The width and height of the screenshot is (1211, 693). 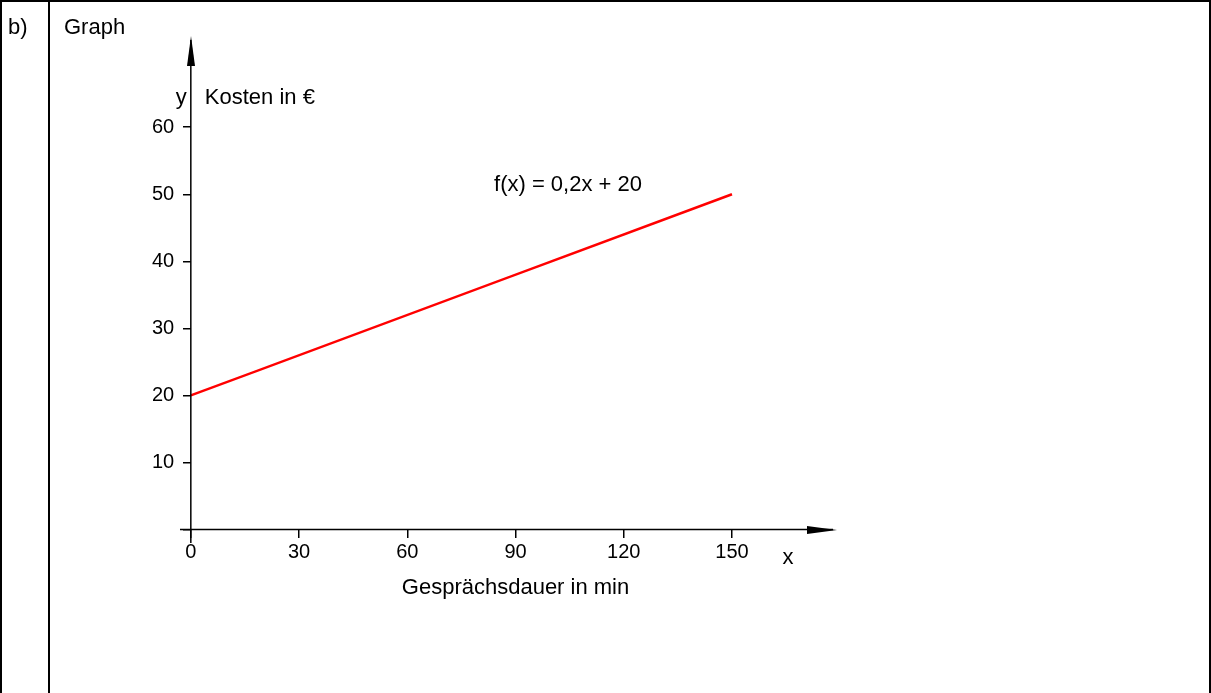 What do you see at coordinates (788, 556) in the screenshot?
I see `text: x` at bounding box center [788, 556].